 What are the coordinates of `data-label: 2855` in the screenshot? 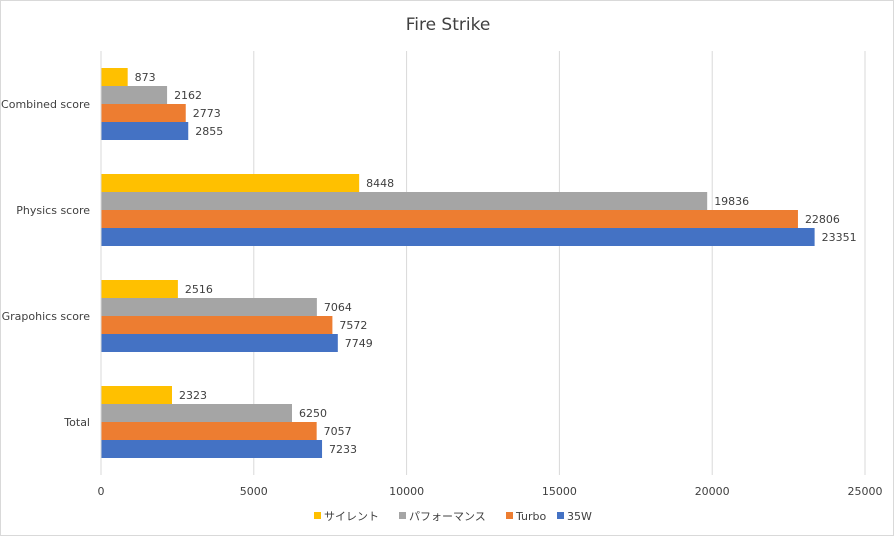 It's located at (209, 131).